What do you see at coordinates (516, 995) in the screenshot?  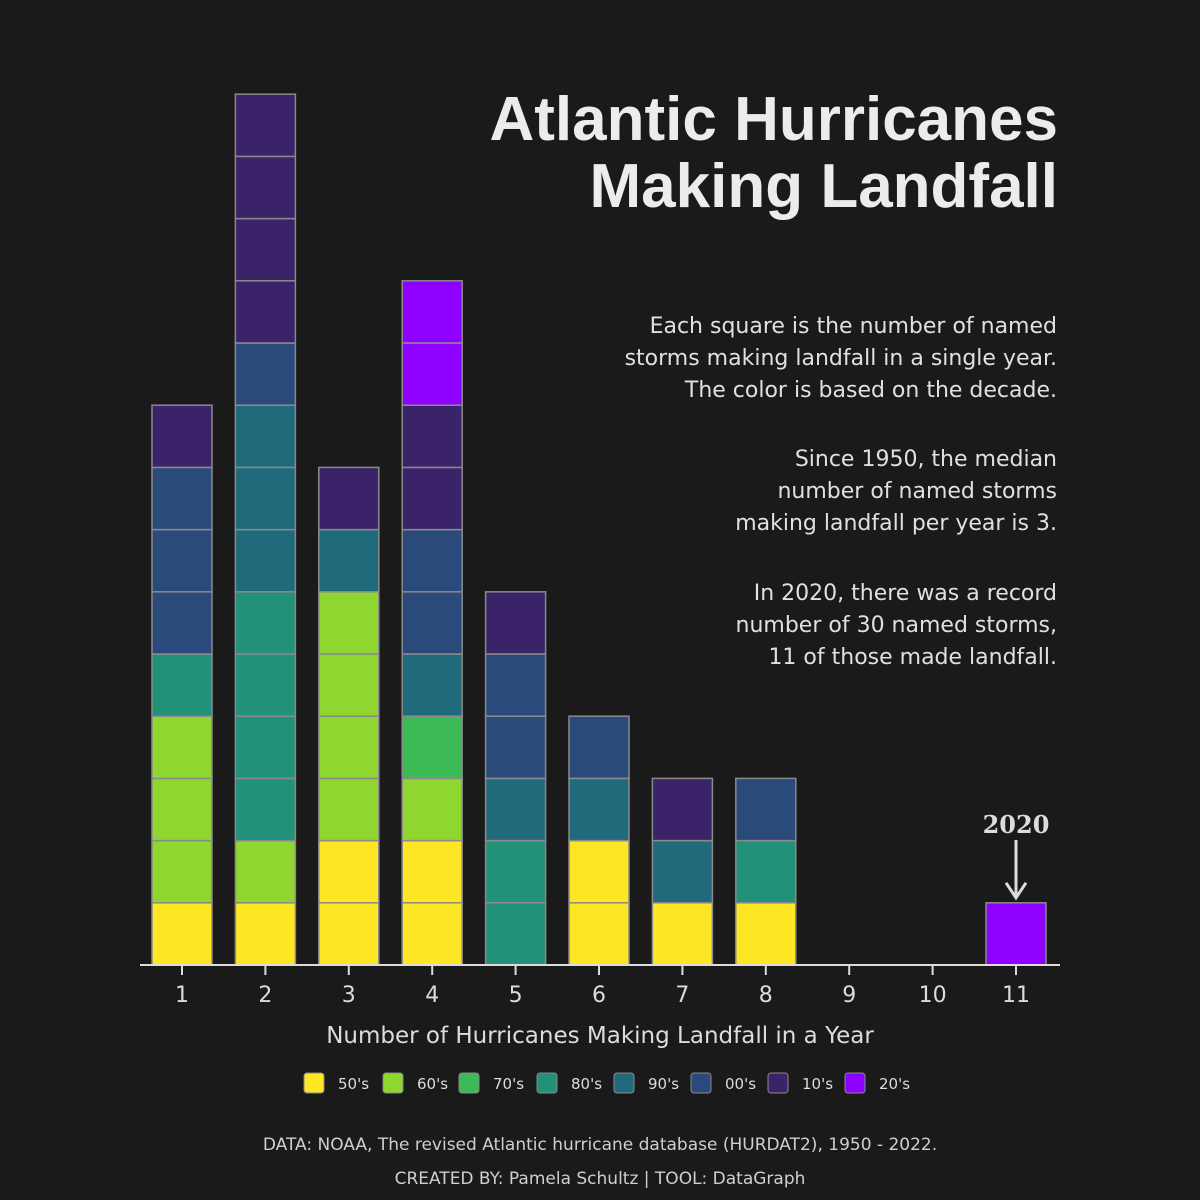 I see `x-tick-label-5: 5` at bounding box center [516, 995].